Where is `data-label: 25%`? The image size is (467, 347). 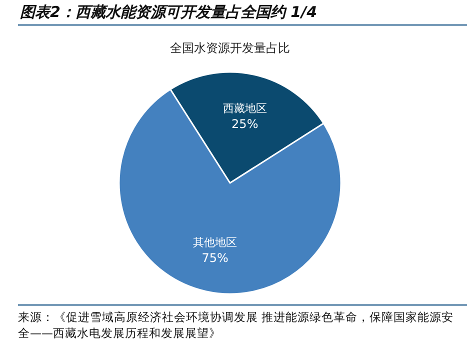 data-label: 25% is located at coordinates (245, 123).